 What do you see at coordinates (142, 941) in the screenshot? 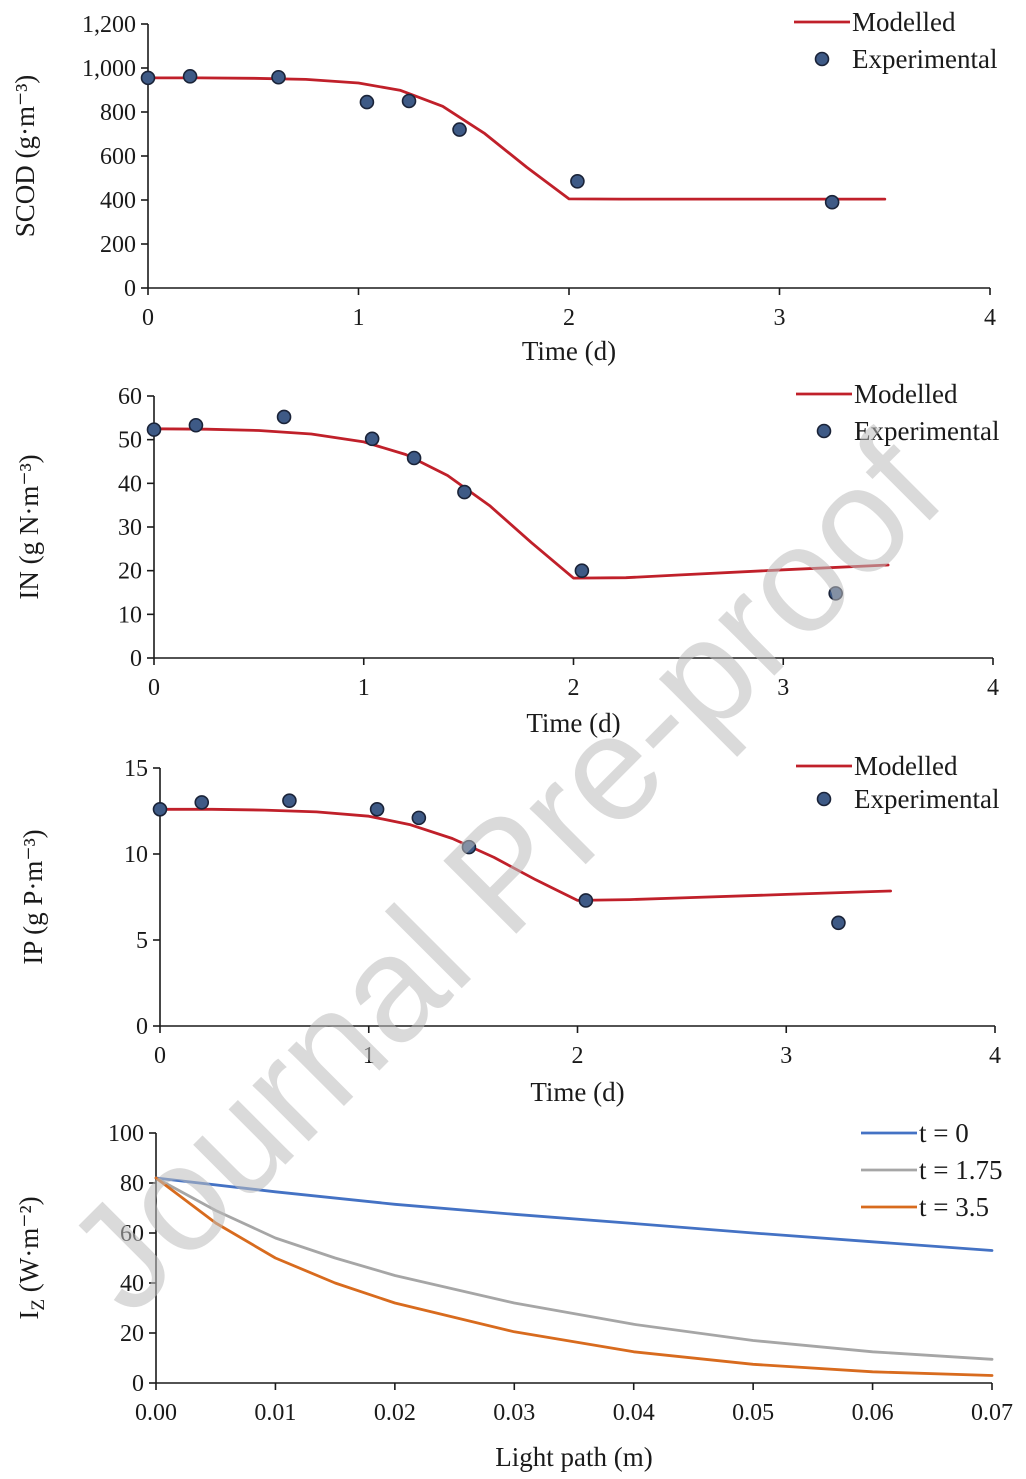
I see `y-tick-label: 5` at bounding box center [142, 941].